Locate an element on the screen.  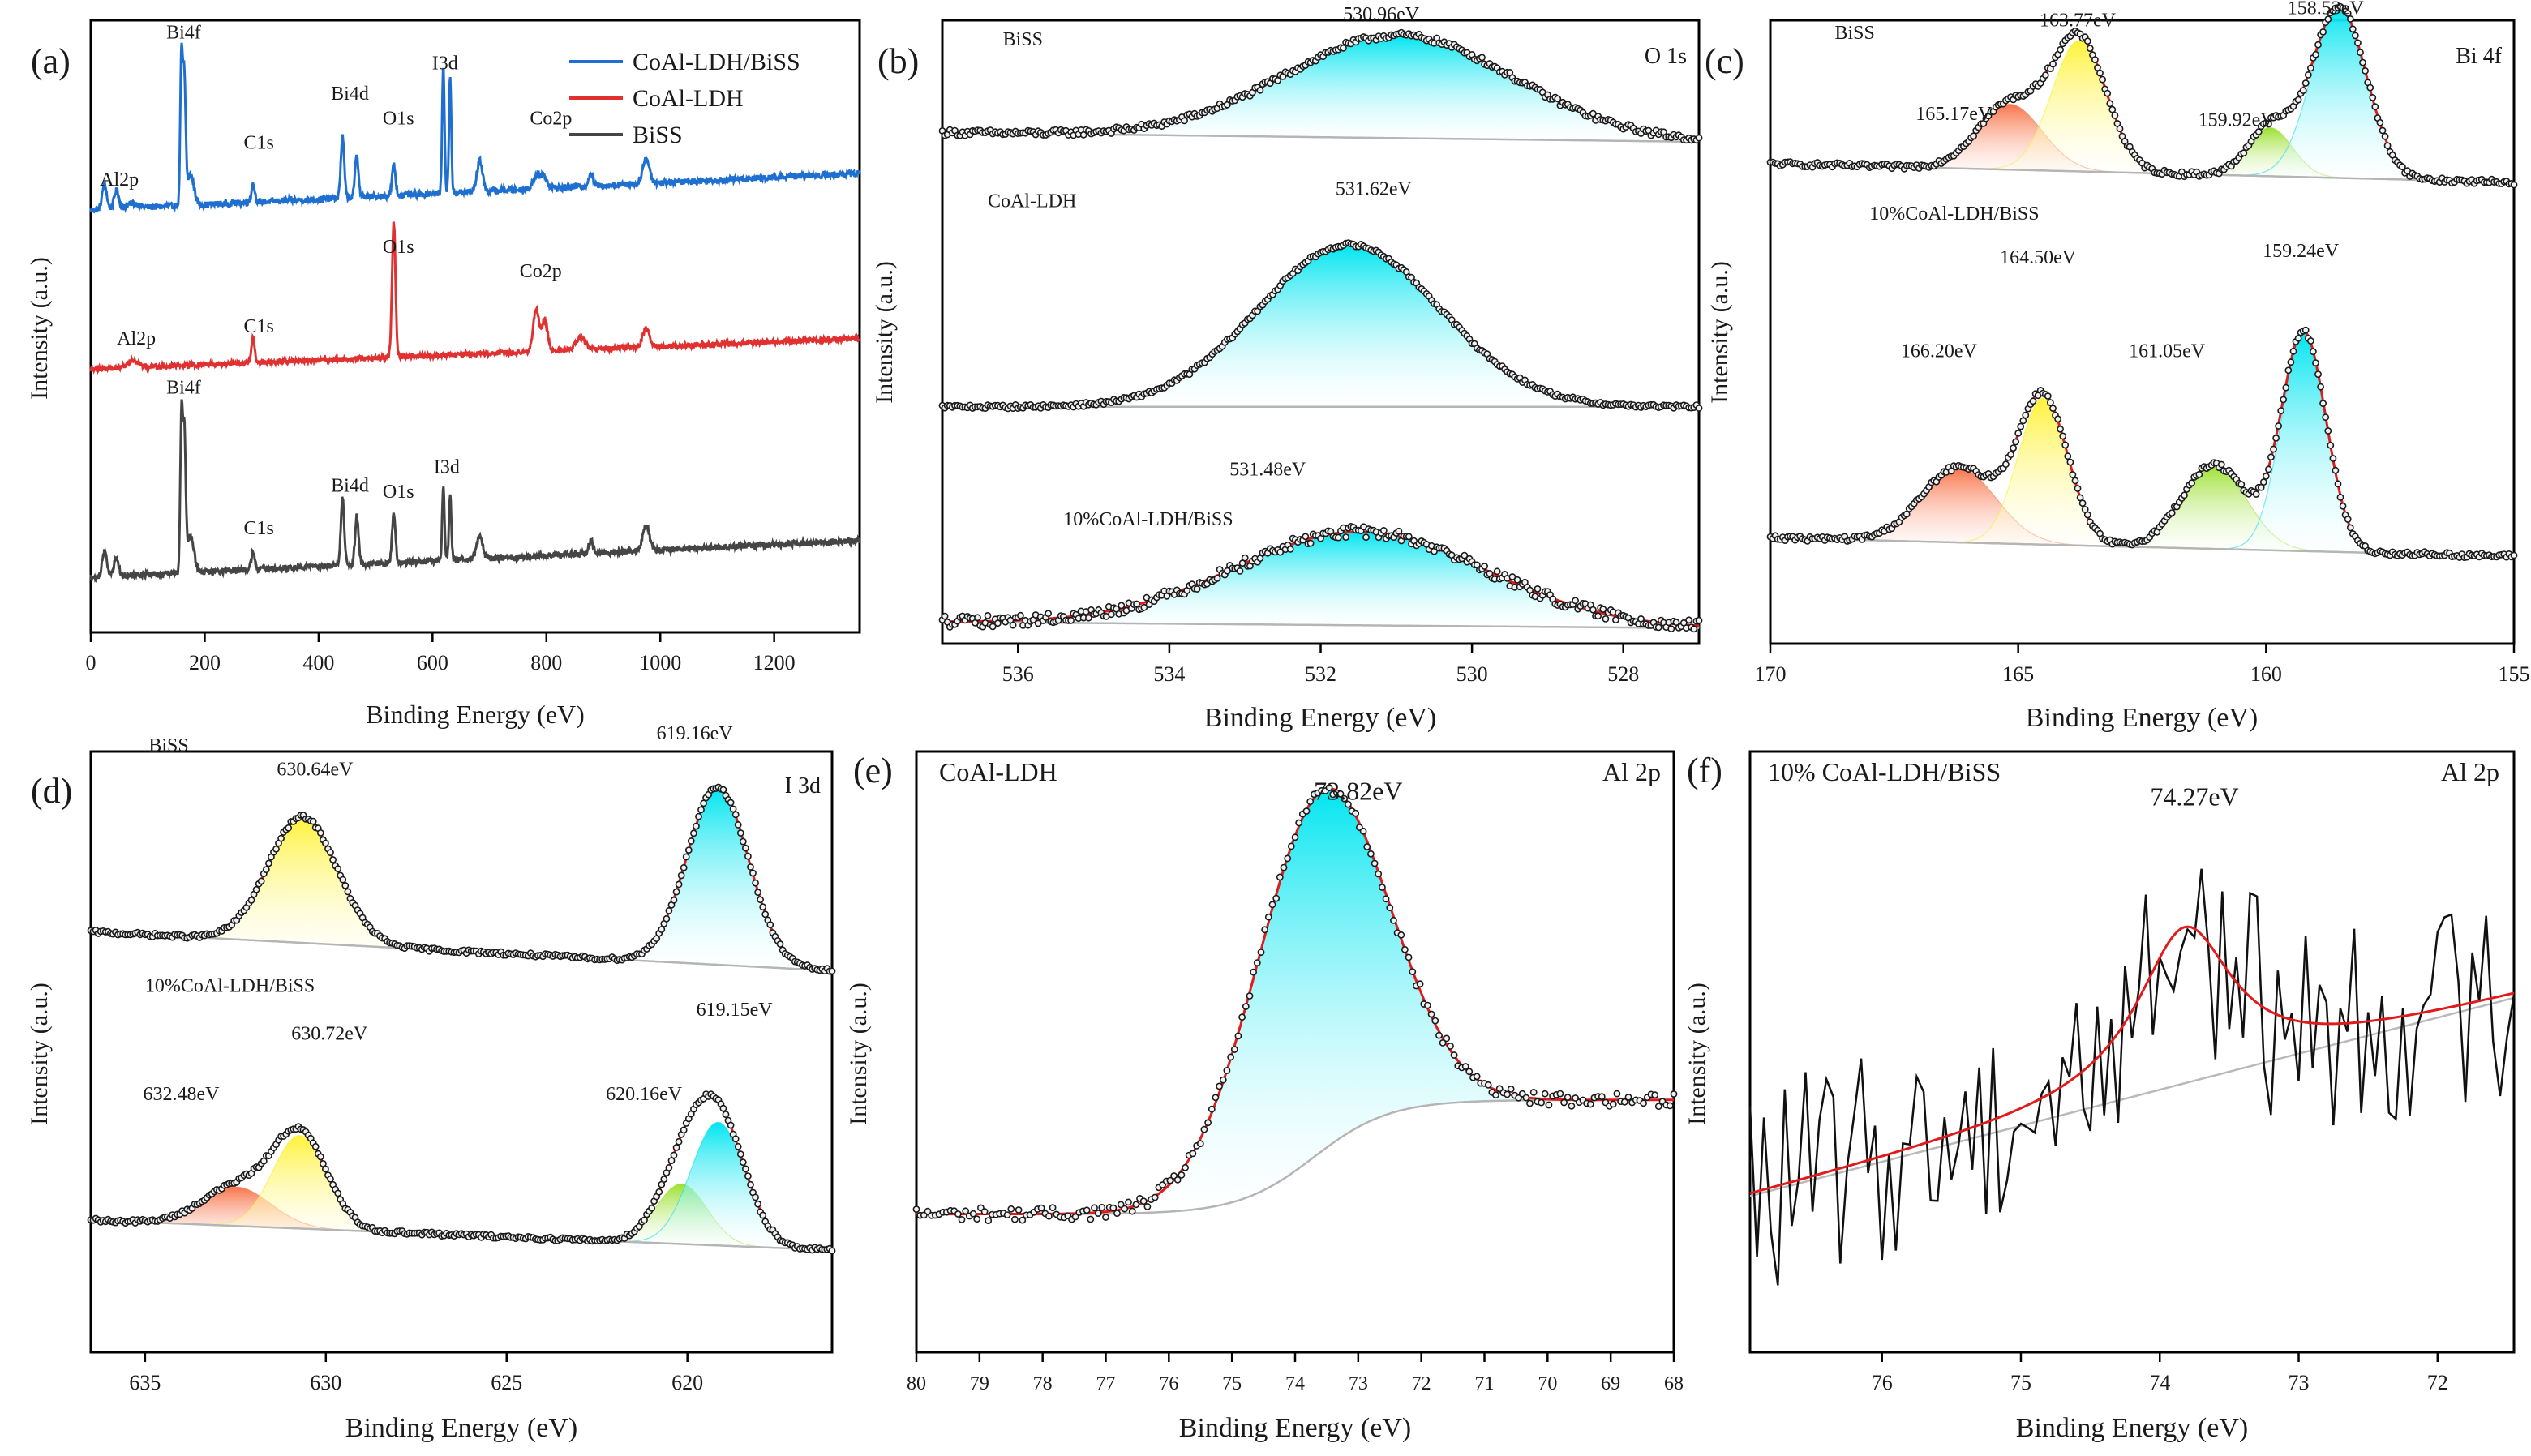
panel-c-group-0-peak-label-2: 159.92eV is located at coordinates (2237, 120).